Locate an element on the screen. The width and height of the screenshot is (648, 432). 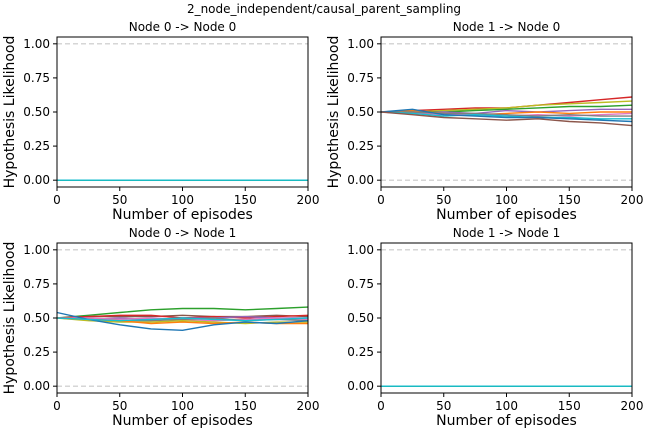
subplot-title: Node 1 -> Node 0 is located at coordinates (507, 27).